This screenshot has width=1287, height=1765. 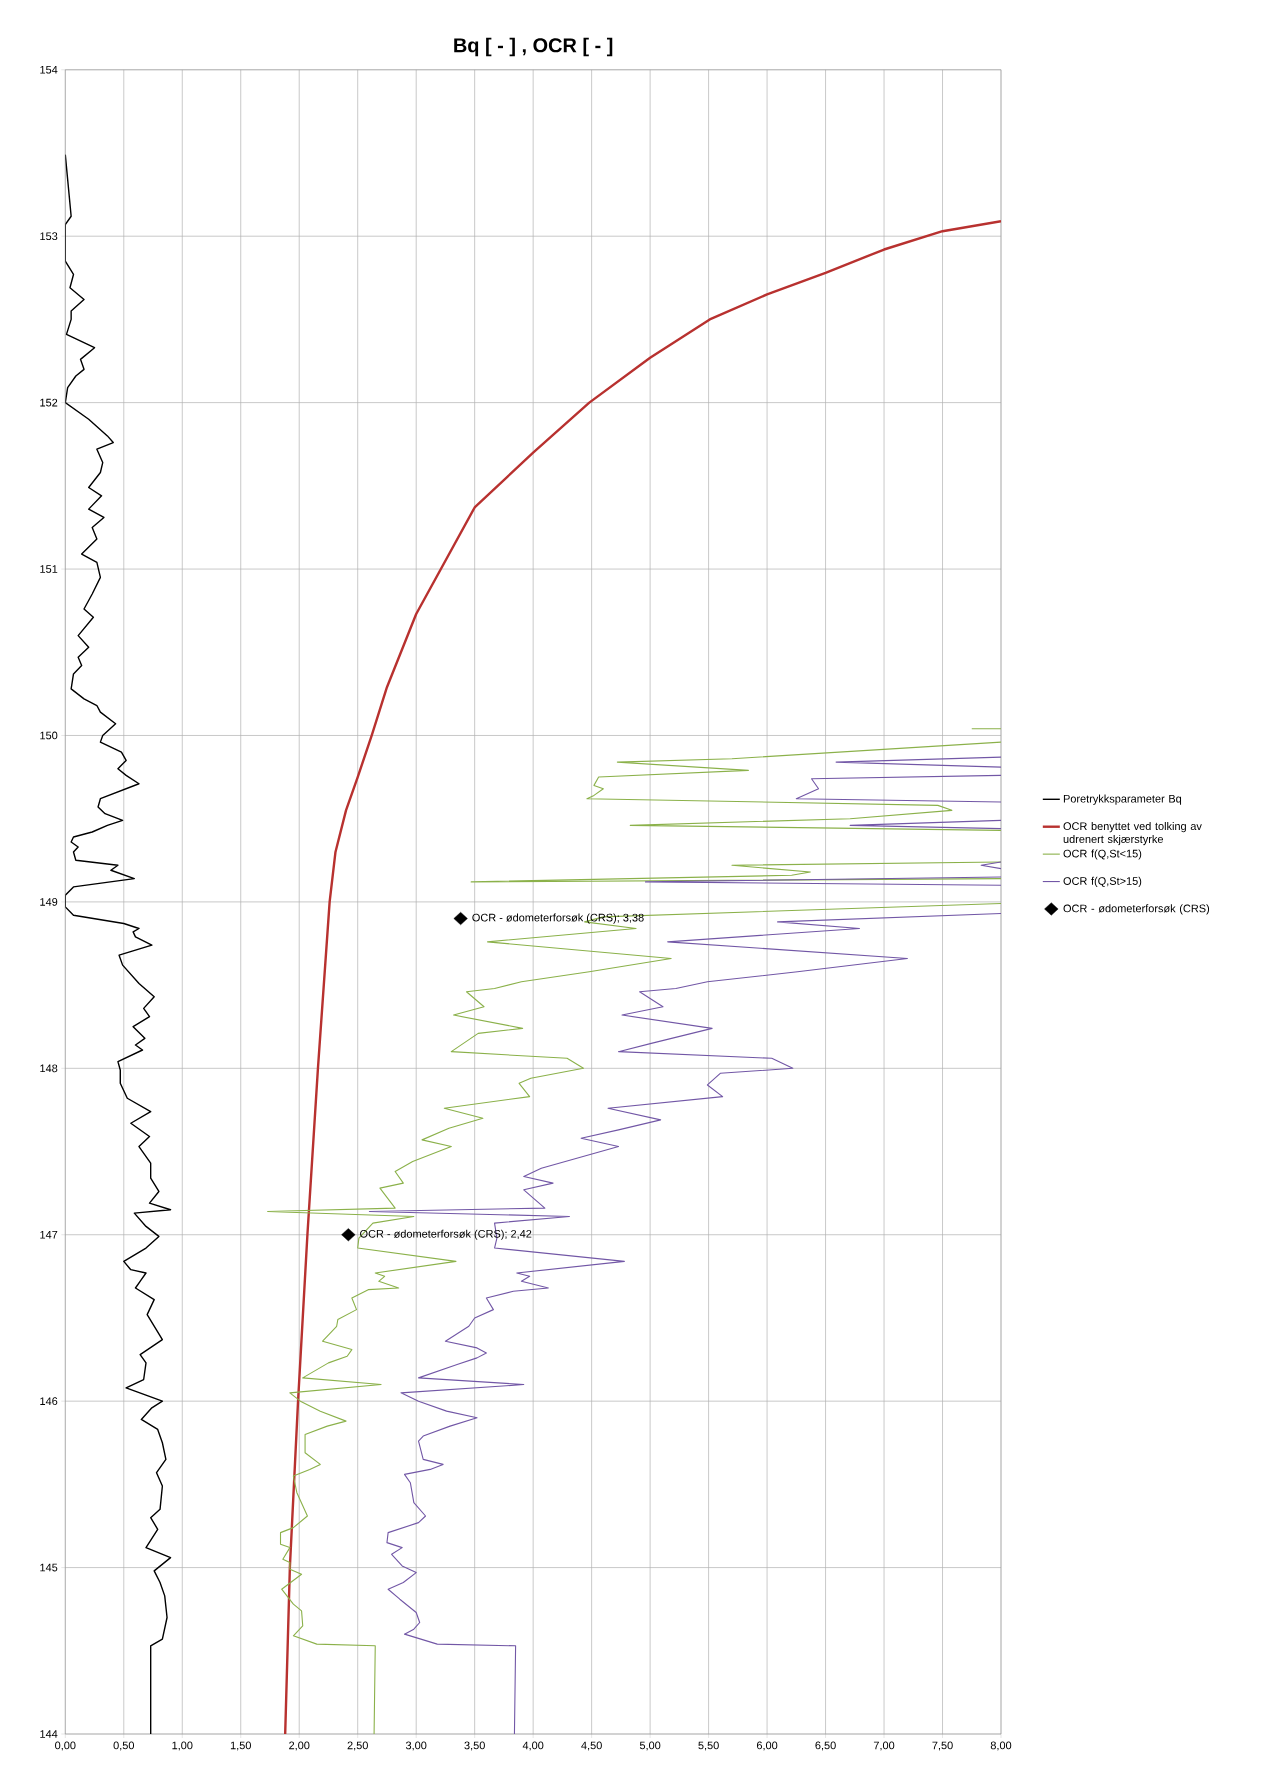 What do you see at coordinates (124, 1746) in the screenshot?
I see `x-tick-label: 0,50` at bounding box center [124, 1746].